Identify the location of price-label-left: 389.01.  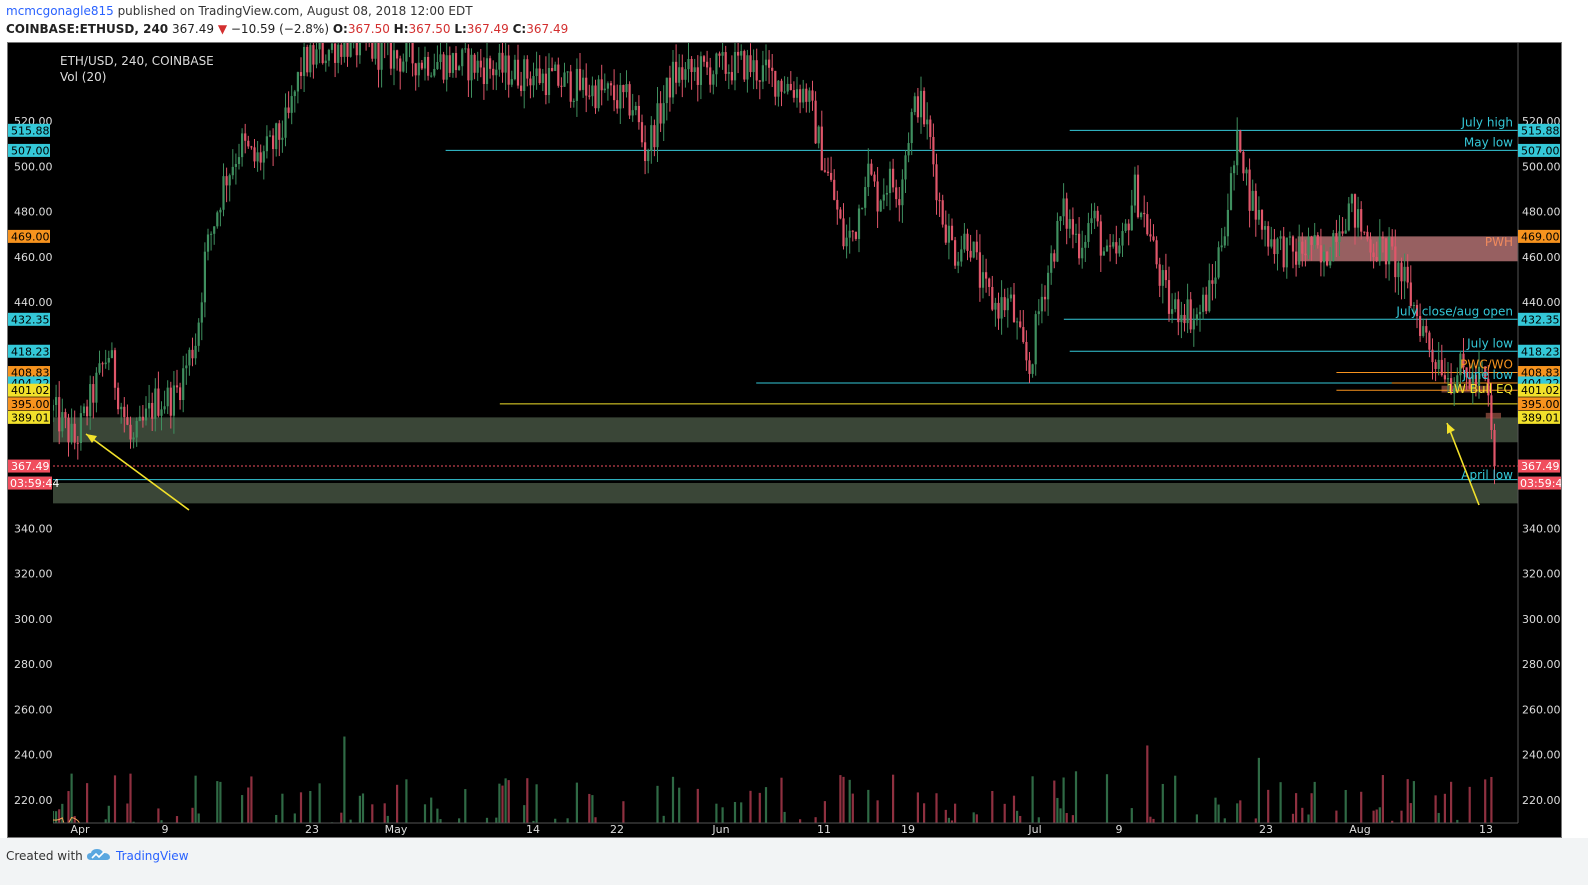
(29, 417).